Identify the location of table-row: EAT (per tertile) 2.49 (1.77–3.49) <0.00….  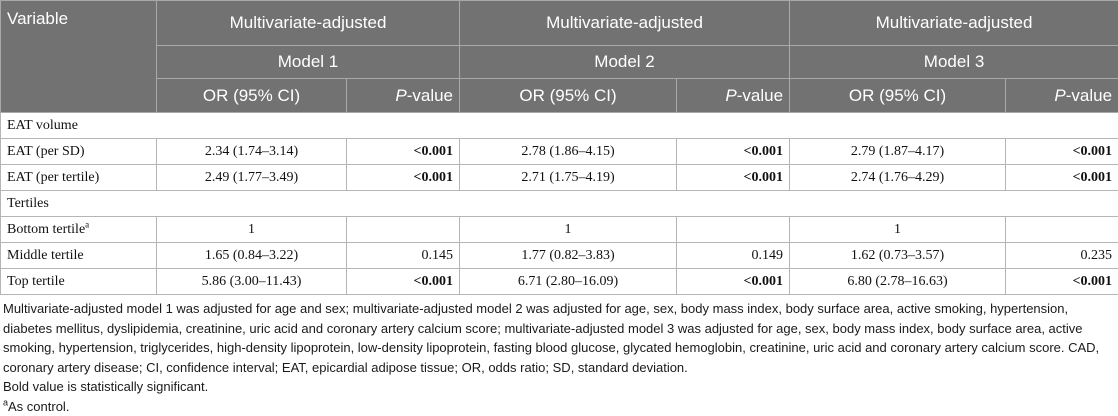
(559, 178).